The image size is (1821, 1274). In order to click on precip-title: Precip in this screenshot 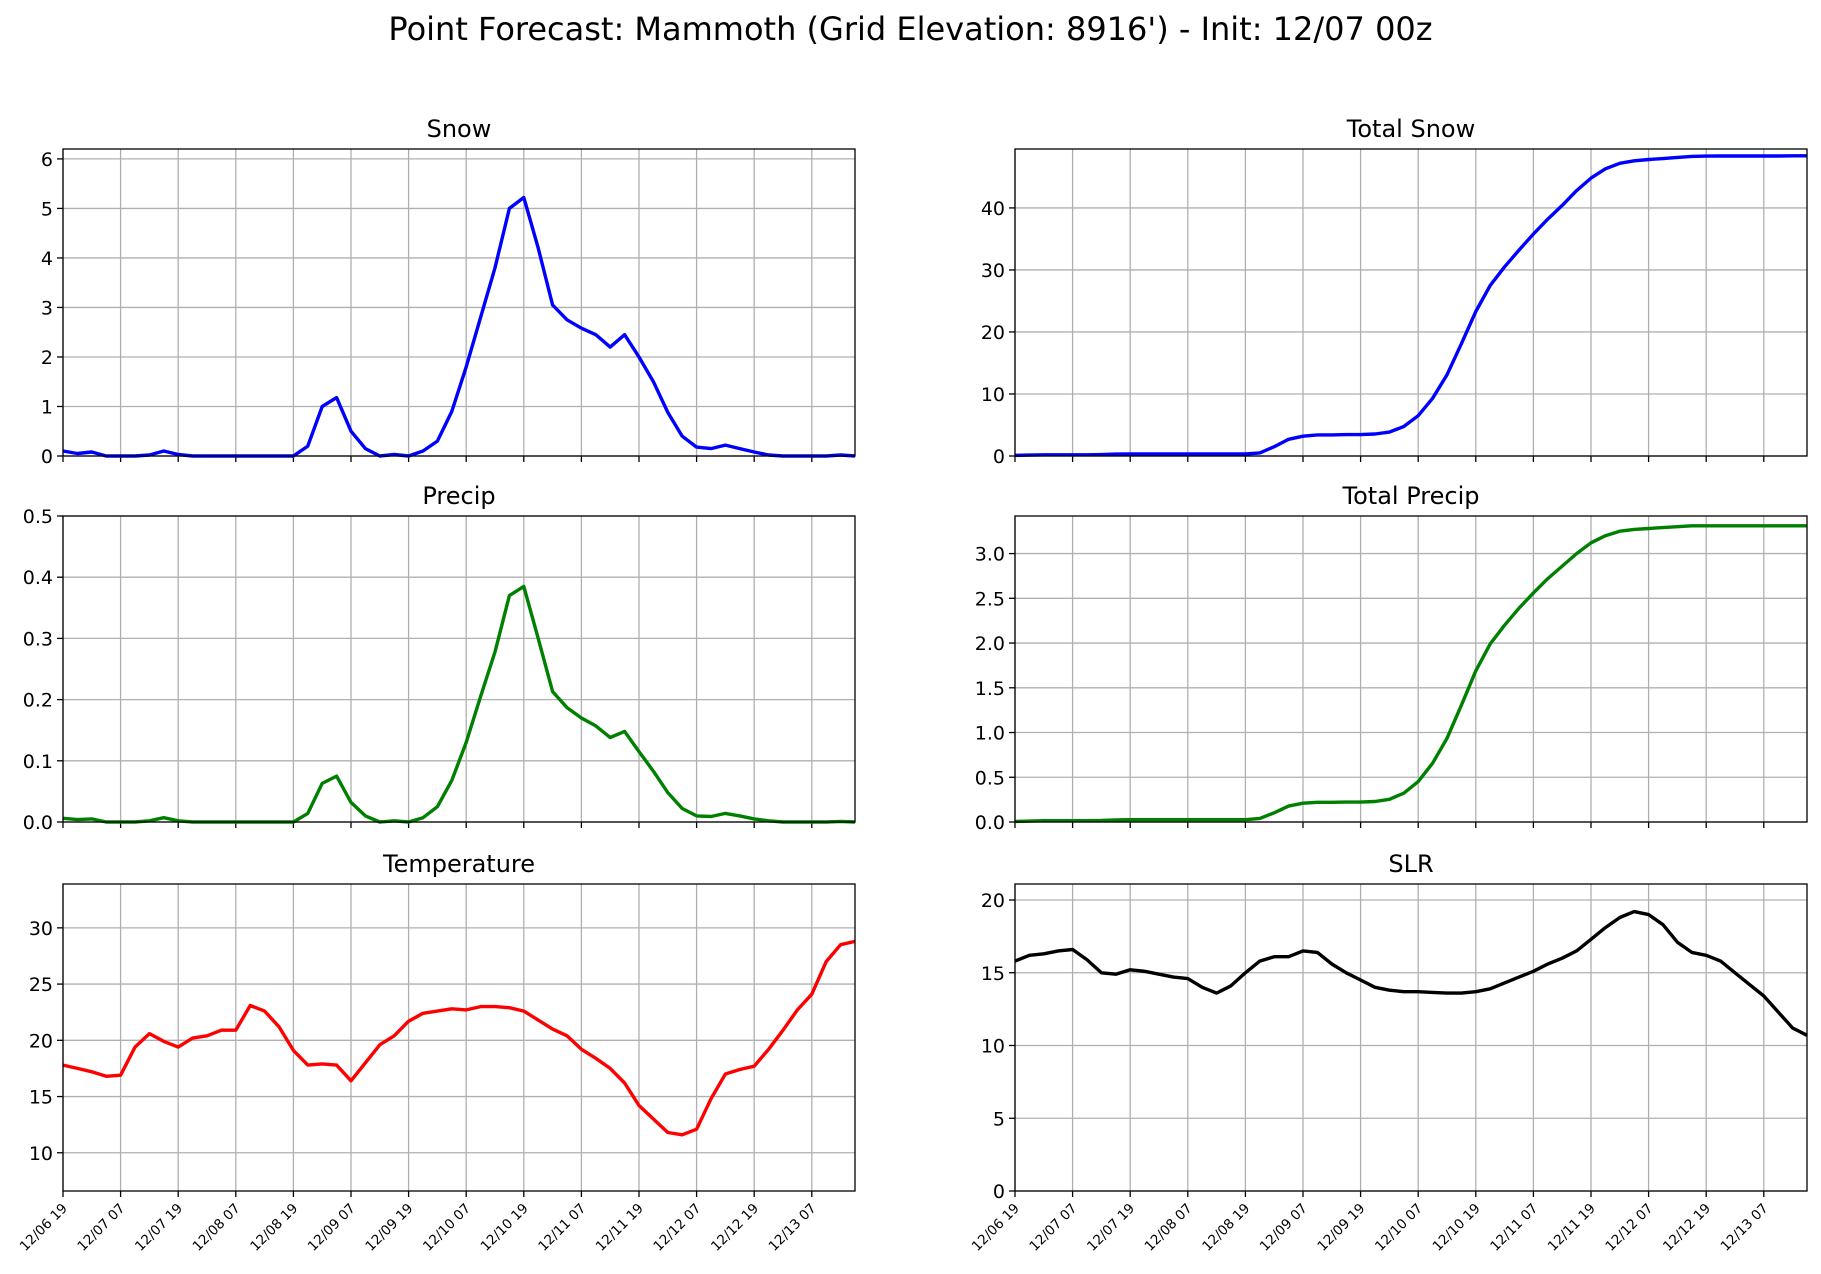, I will do `click(458, 496)`.